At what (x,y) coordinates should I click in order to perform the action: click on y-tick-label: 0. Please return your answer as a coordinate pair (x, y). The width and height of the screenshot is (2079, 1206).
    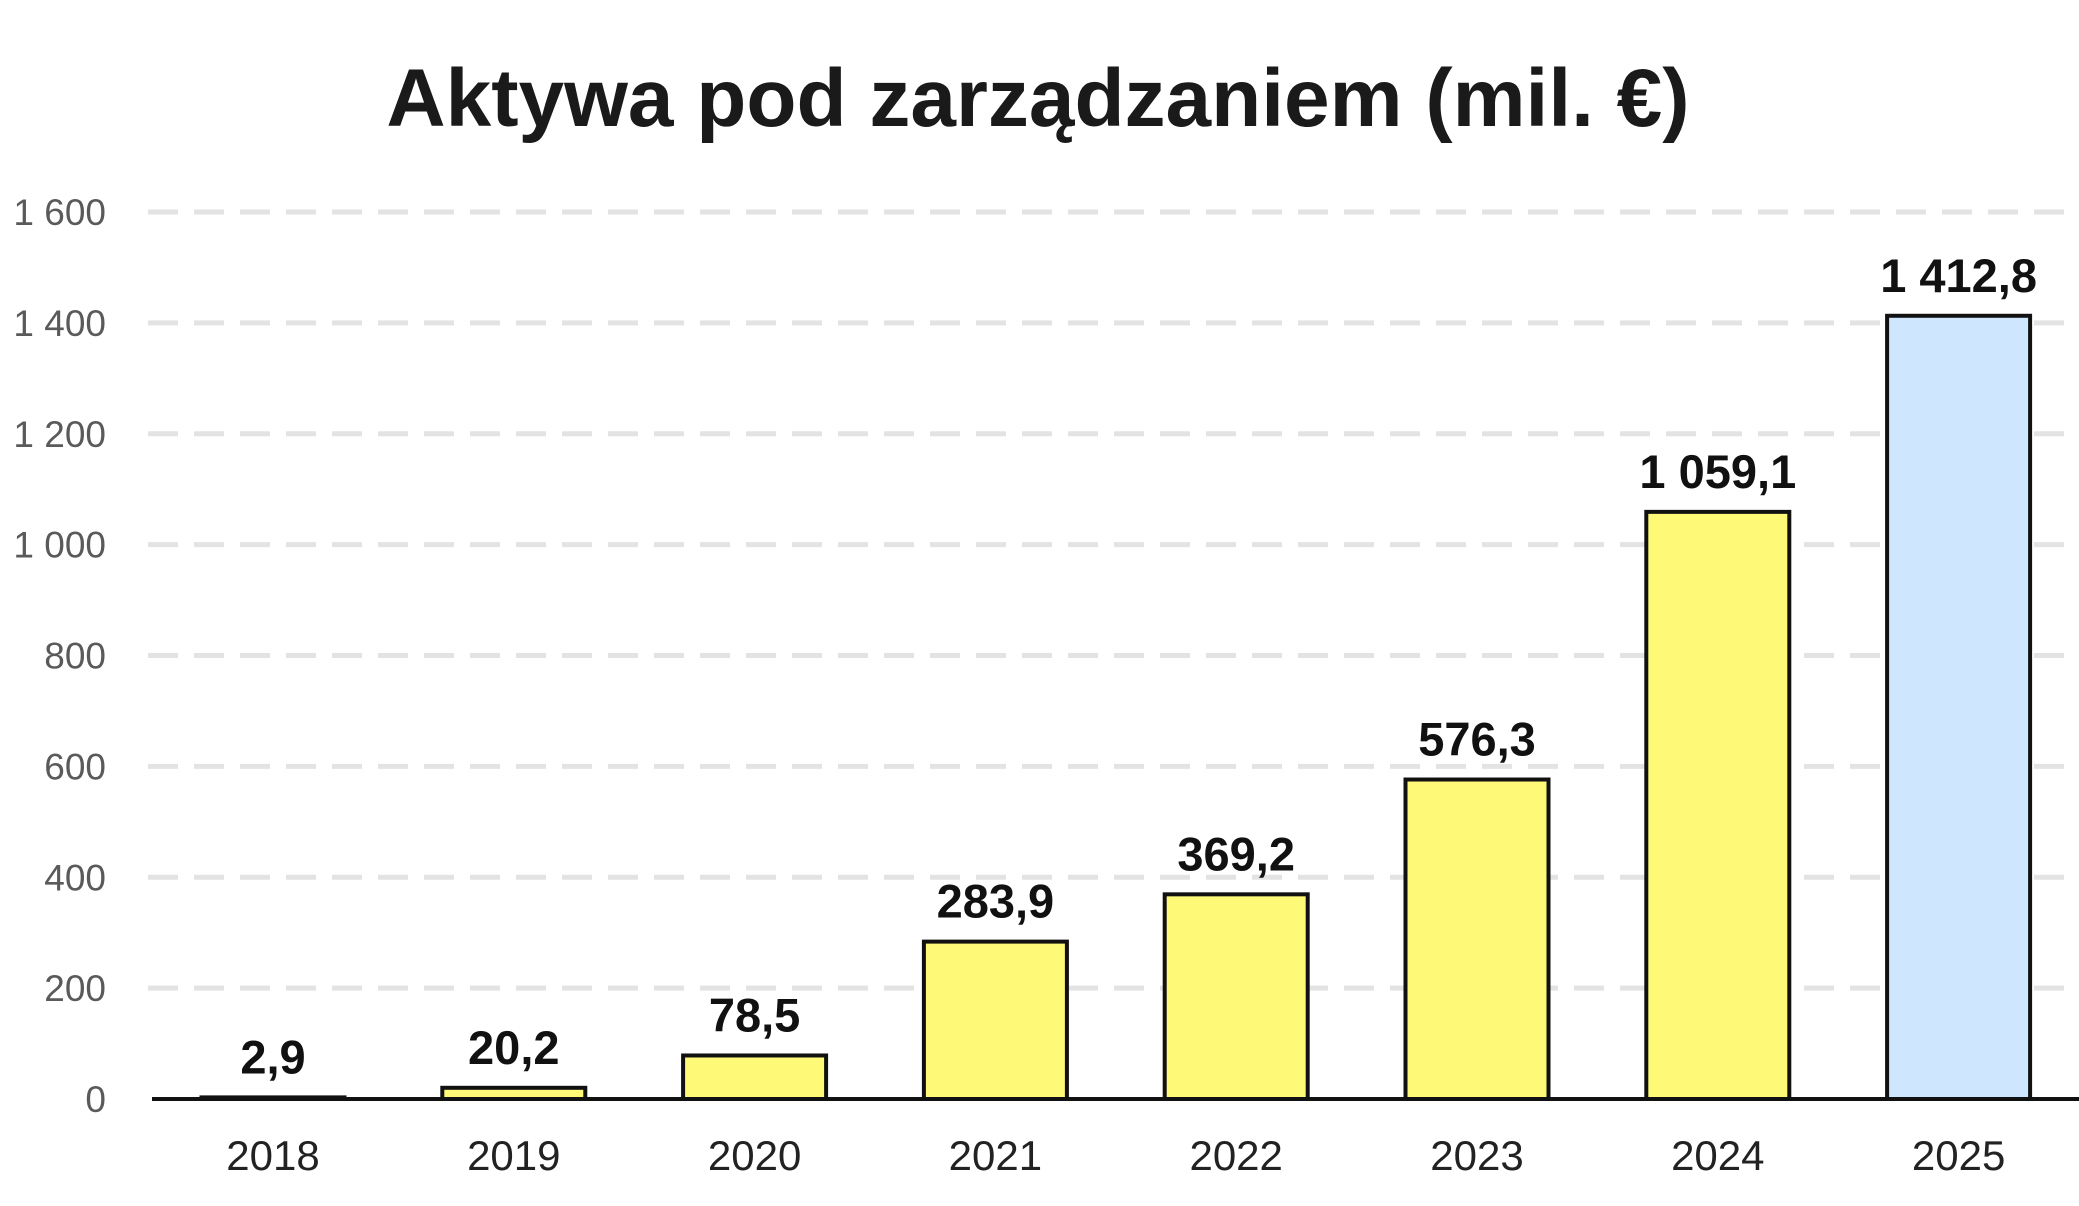
    Looking at the image, I should click on (95, 1099).